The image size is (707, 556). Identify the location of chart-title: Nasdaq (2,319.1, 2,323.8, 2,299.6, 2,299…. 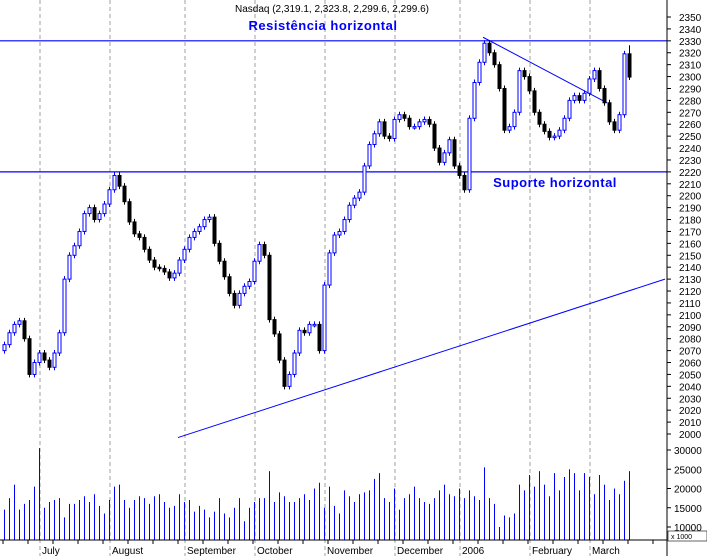
(332, 9).